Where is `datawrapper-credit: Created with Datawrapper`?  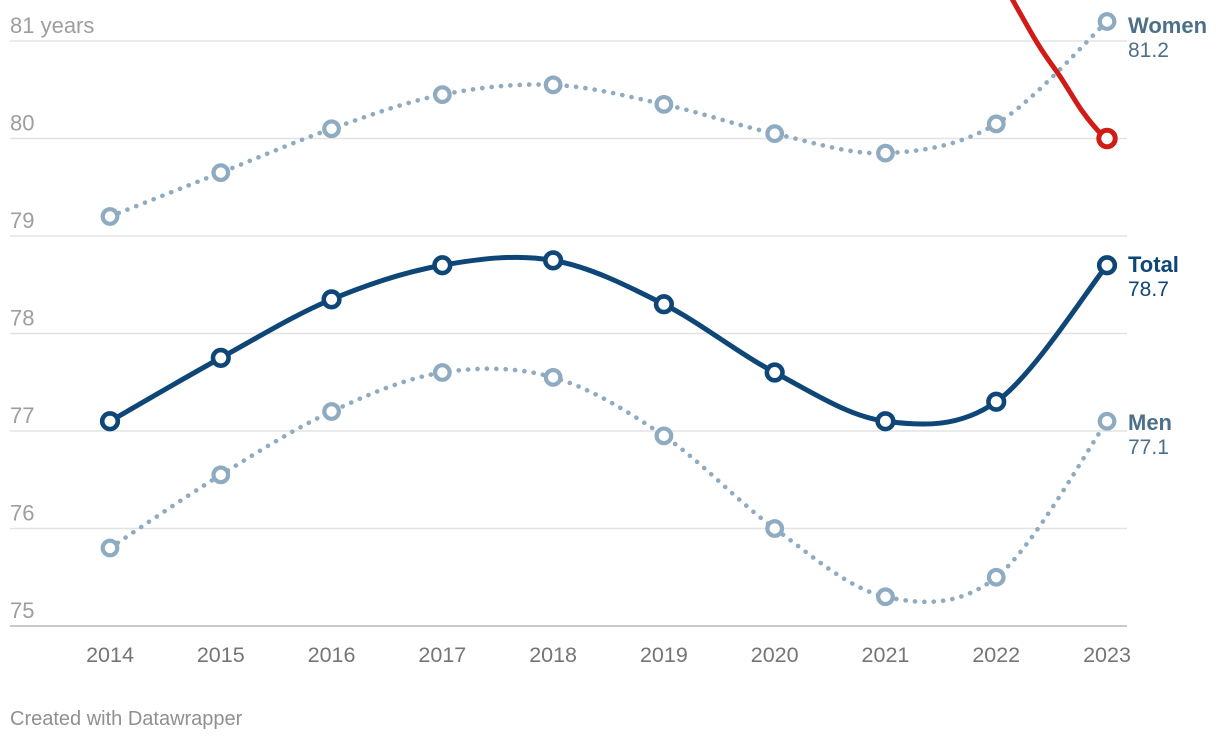
datawrapper-credit: Created with Datawrapper is located at coordinates (126, 719).